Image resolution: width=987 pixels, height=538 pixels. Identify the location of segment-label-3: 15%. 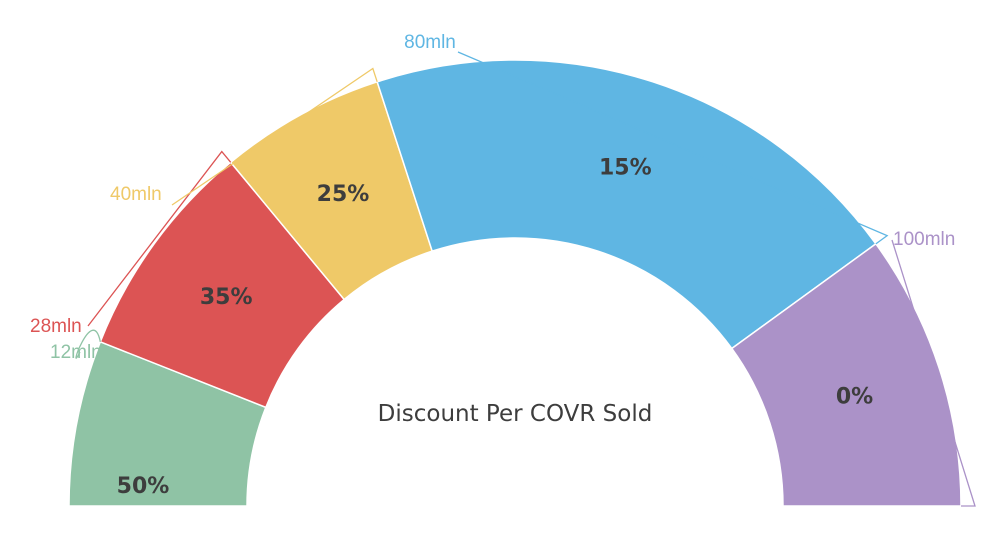
(625, 167).